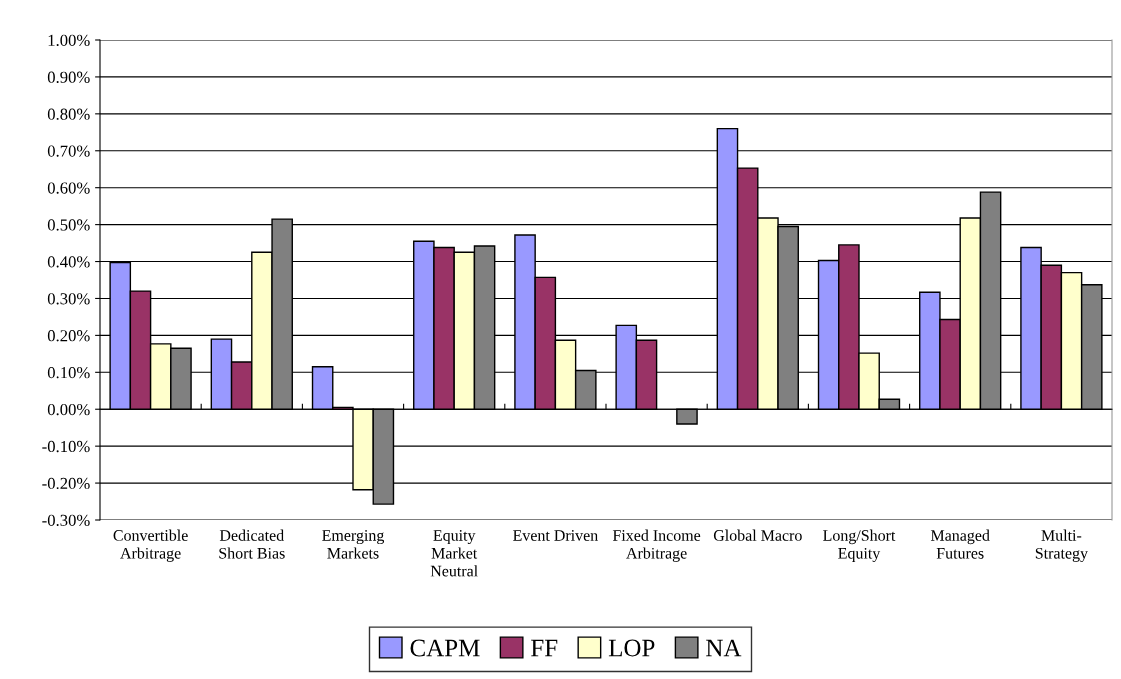  I want to click on y-tick-label: 0.30%, so click(68, 299).